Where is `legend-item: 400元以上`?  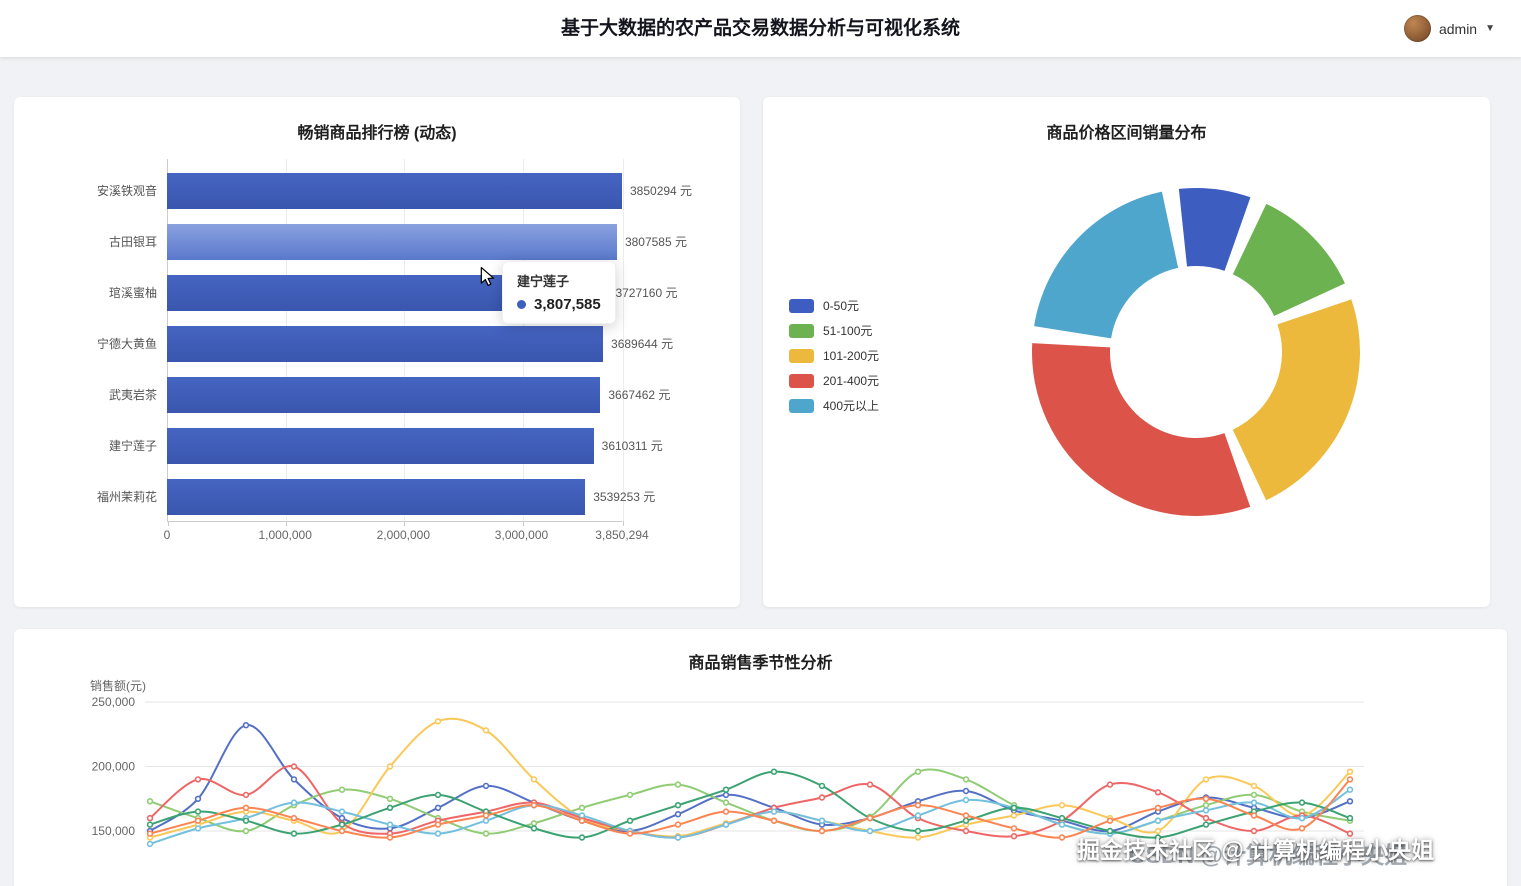
legend-item: 400元以上 is located at coordinates (834, 405).